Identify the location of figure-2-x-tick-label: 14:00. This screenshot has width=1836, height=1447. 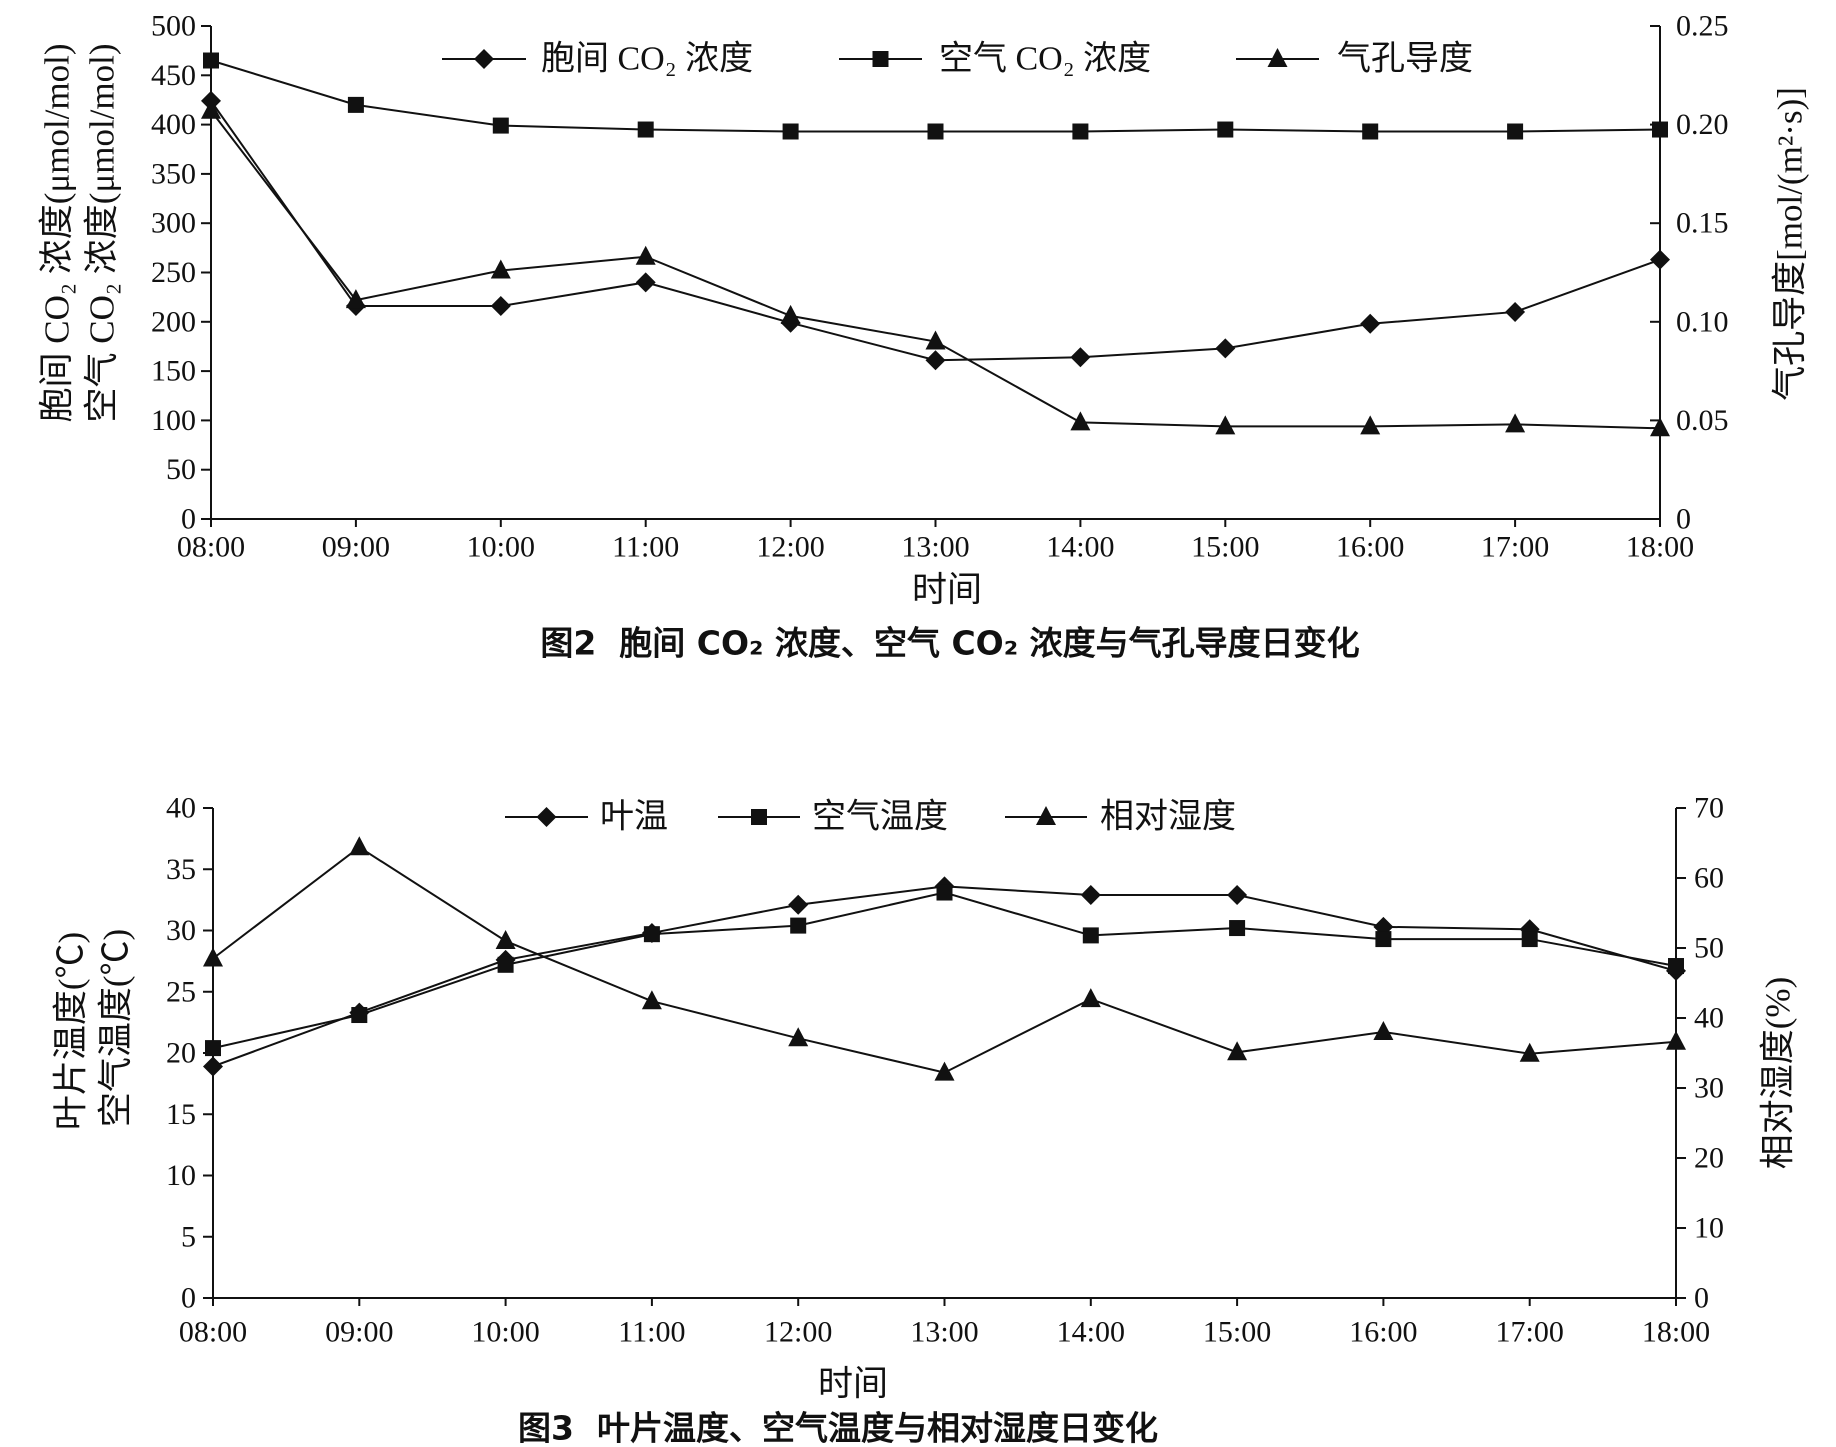
(1080, 547).